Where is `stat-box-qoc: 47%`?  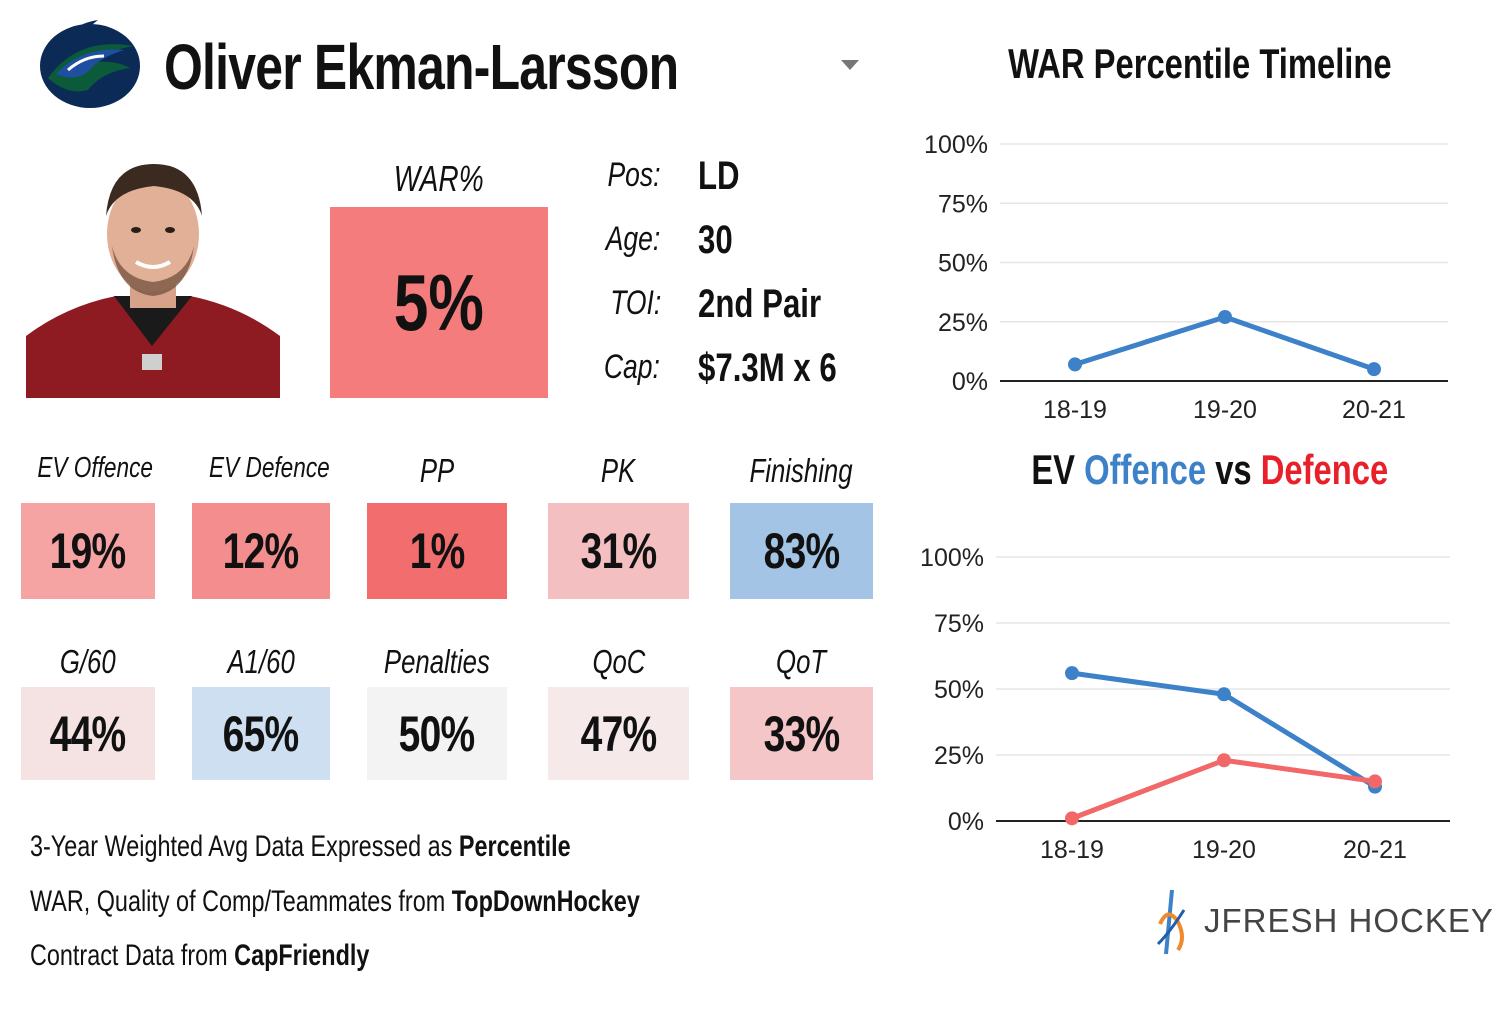 stat-box-qoc: 47% is located at coordinates (618, 733).